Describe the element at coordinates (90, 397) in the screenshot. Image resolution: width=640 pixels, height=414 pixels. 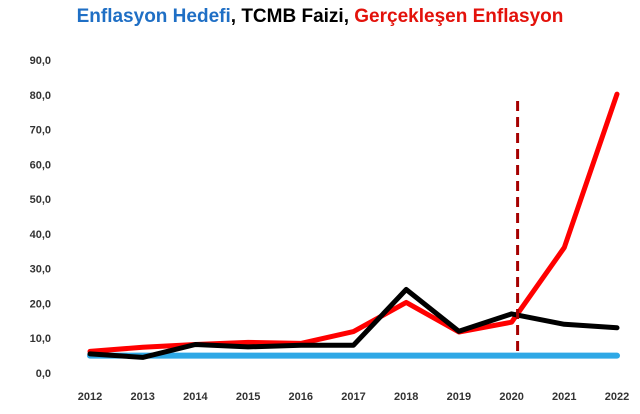
I see `x-tick-label: 2012` at that location.